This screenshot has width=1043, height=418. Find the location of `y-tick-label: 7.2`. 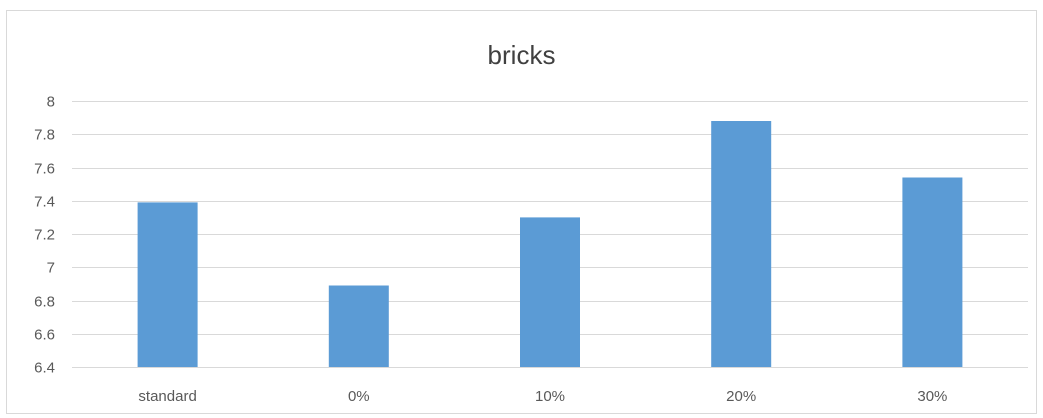

y-tick-label: 7.2 is located at coordinates (44, 235).